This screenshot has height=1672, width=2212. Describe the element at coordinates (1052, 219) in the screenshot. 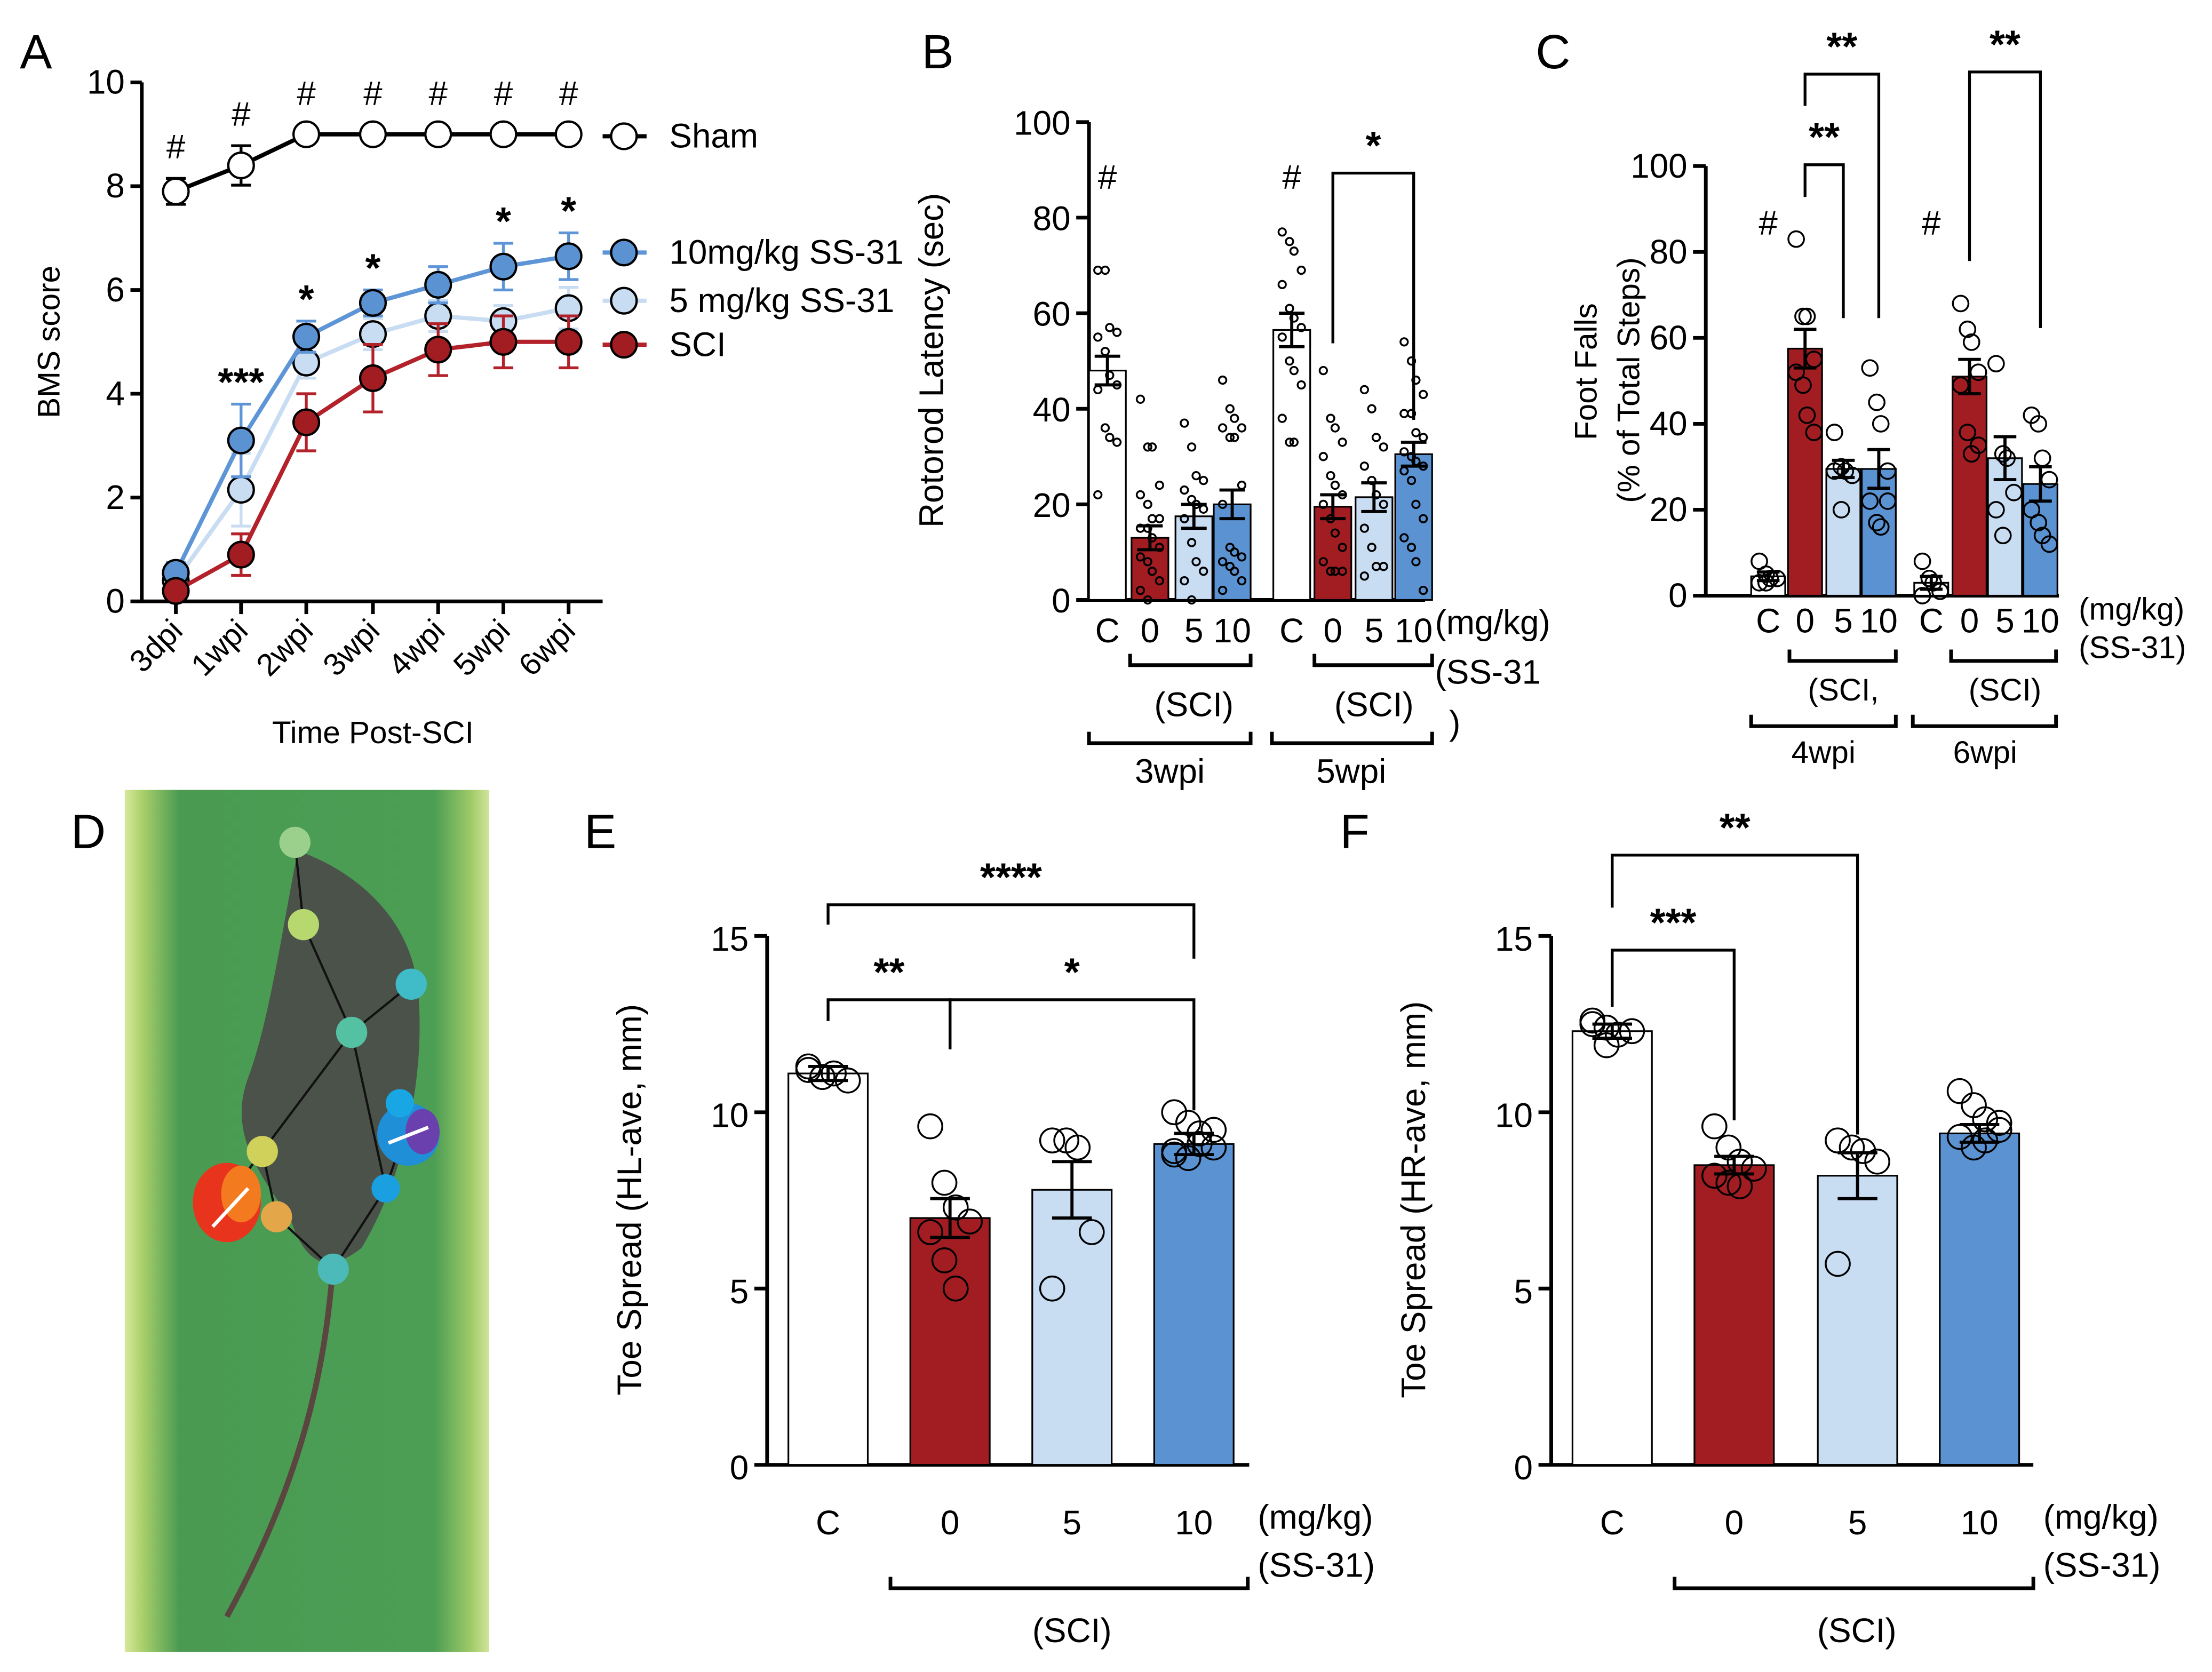

I see `y-tick-label: 80` at that location.